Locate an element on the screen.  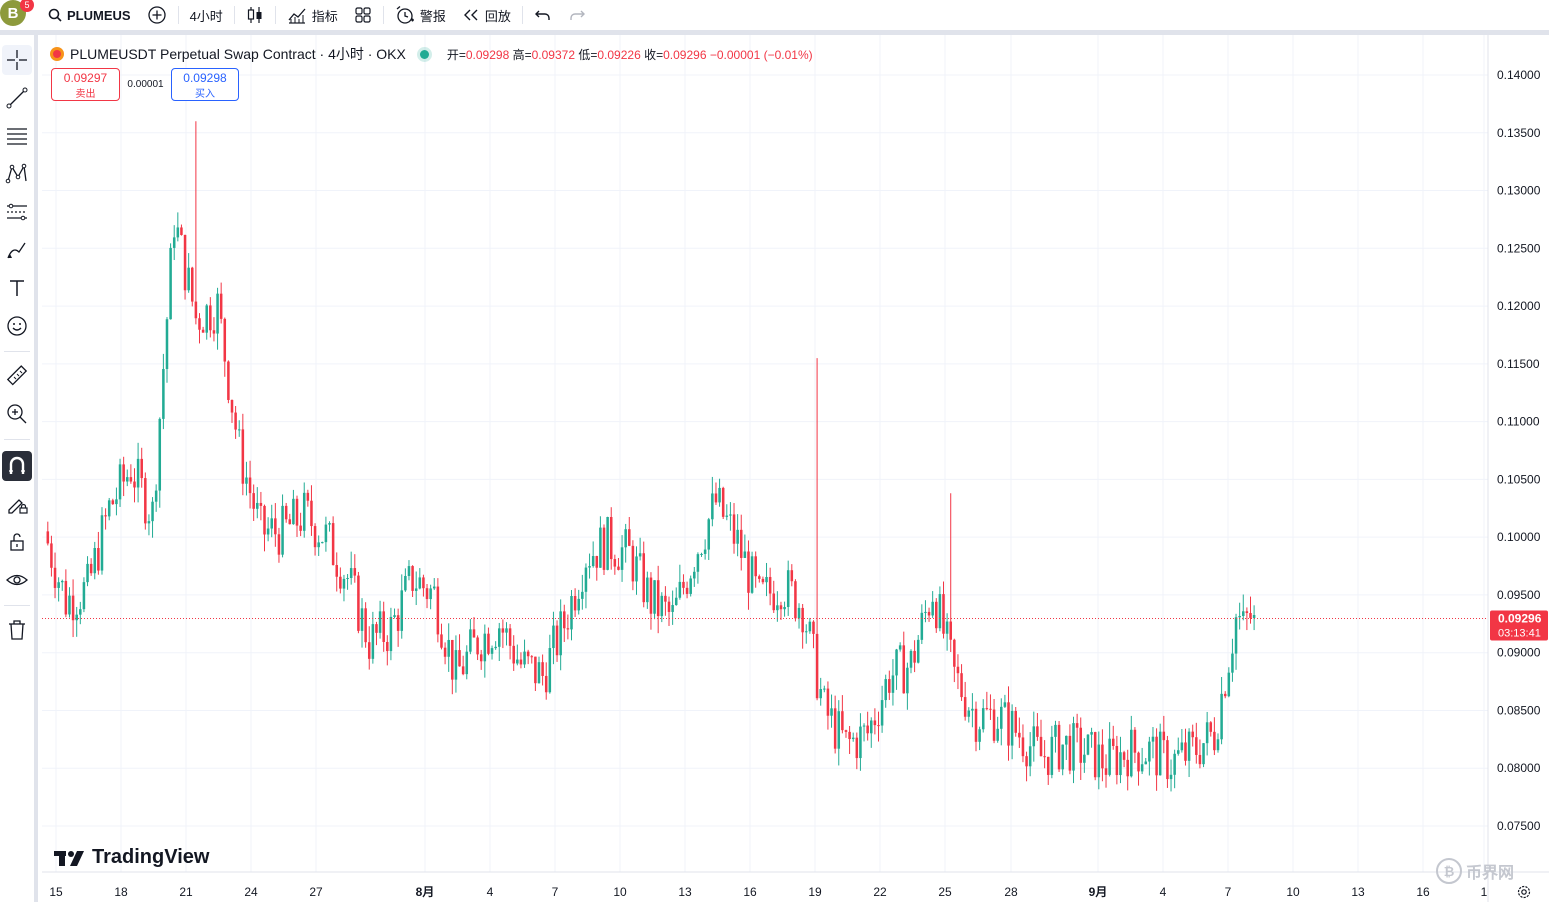
pattern-tool is located at coordinates (17, 174).